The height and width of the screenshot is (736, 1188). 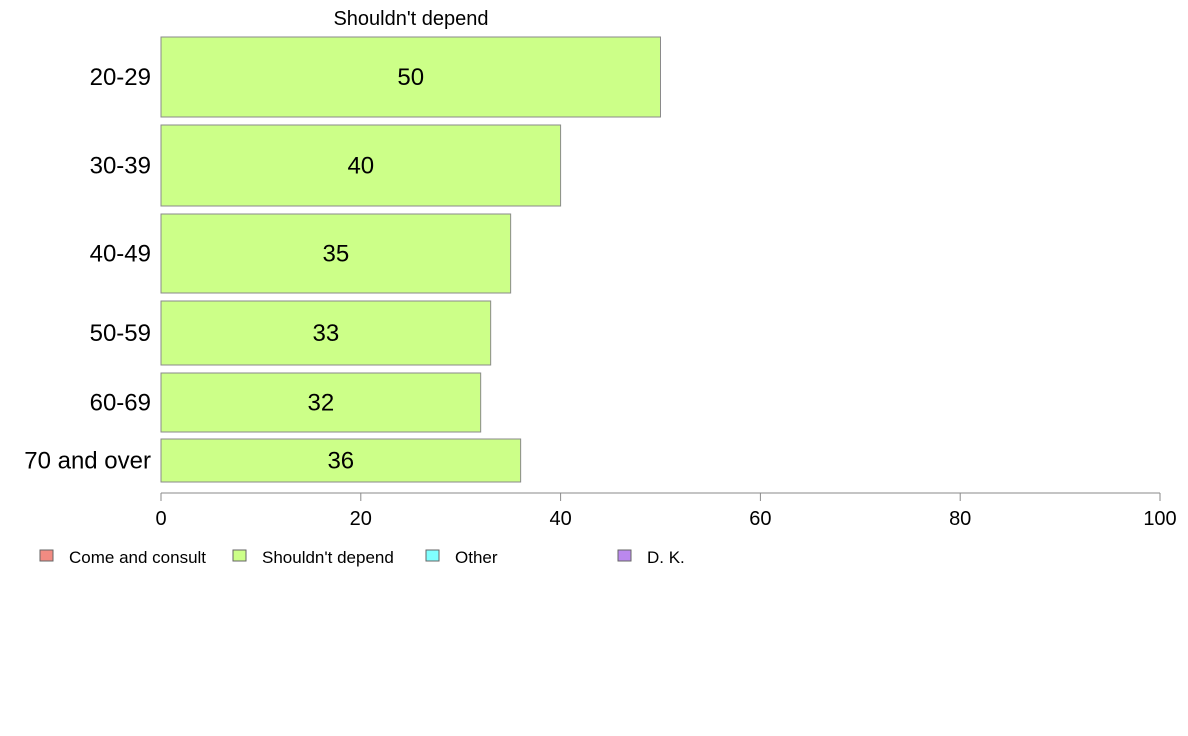 I want to click on category-label: 30-39, so click(x=120, y=166).